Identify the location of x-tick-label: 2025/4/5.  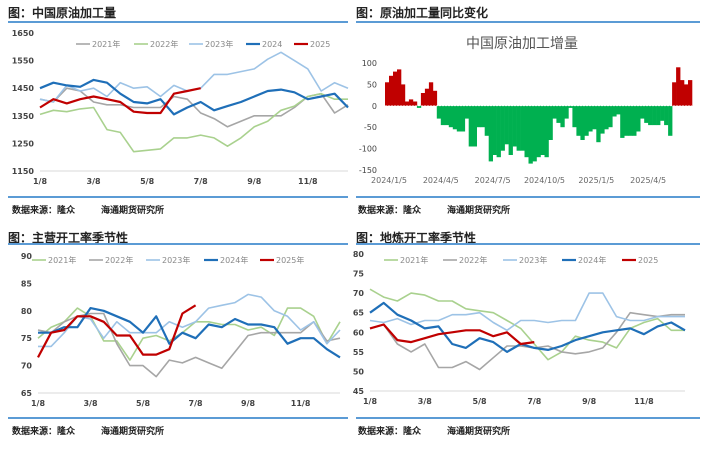
(648, 180).